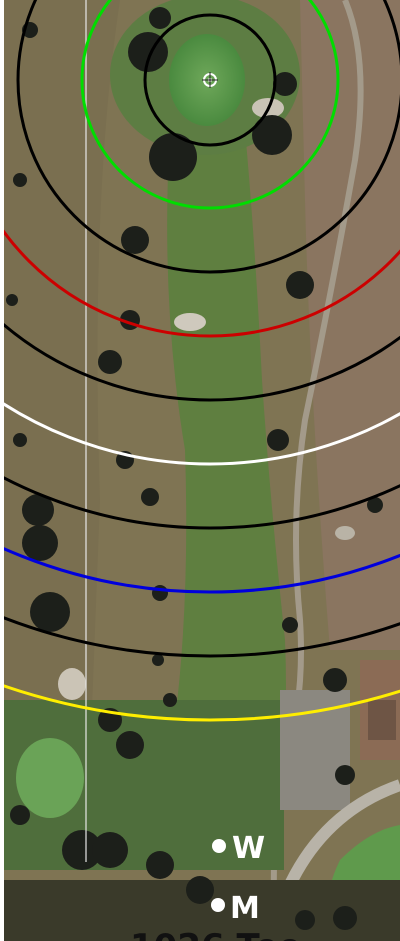 The height and width of the screenshot is (941, 400). I want to click on ring-green, so click(210, 105).